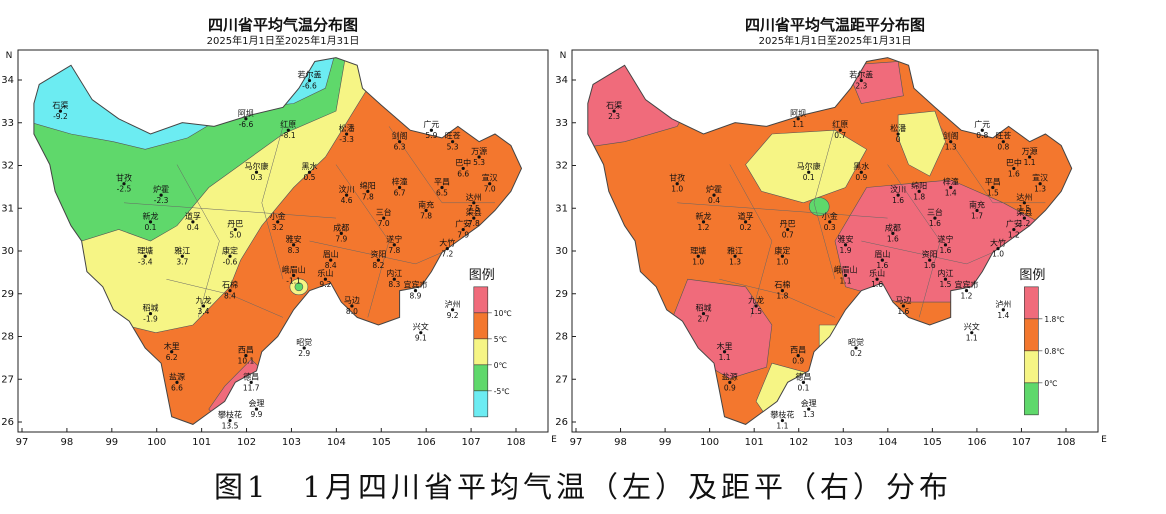 Image resolution: width=1166 pixels, height=514 pixels. I want to click on station-value: -2.5, so click(124, 189).